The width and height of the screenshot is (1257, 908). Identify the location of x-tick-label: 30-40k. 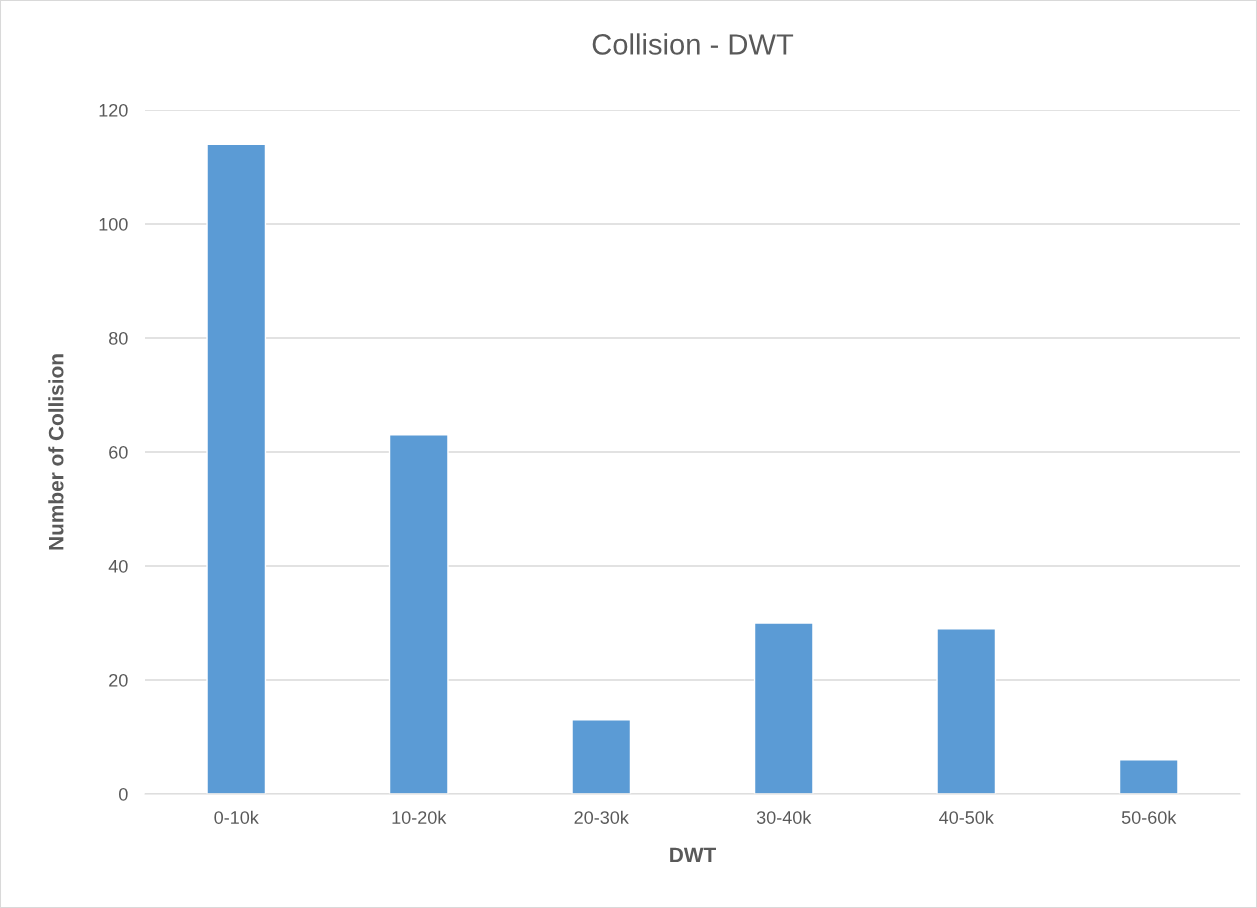
(784, 817).